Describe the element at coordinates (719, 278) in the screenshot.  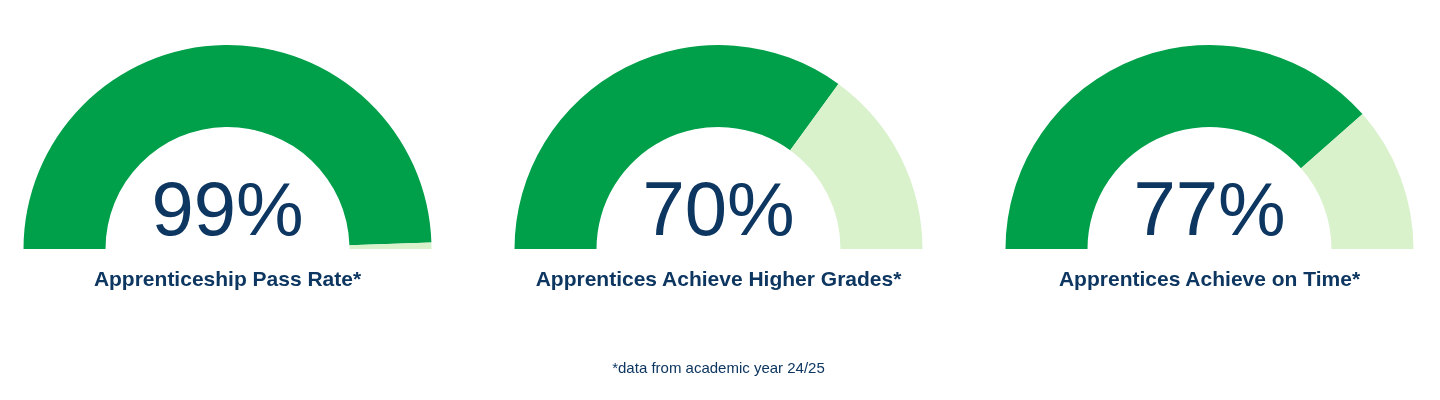
I see `text: Apprentices Achieve Higher Grades*` at that location.